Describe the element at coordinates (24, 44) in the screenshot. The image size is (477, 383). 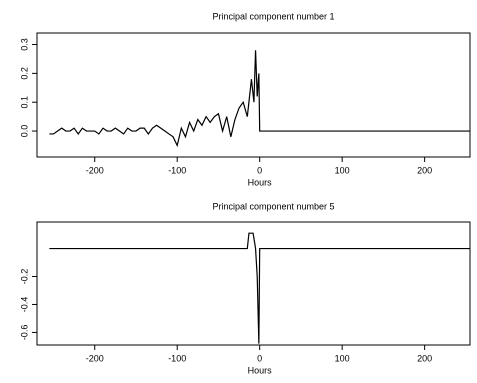
I see `y-tick-label: 0.3` at that location.